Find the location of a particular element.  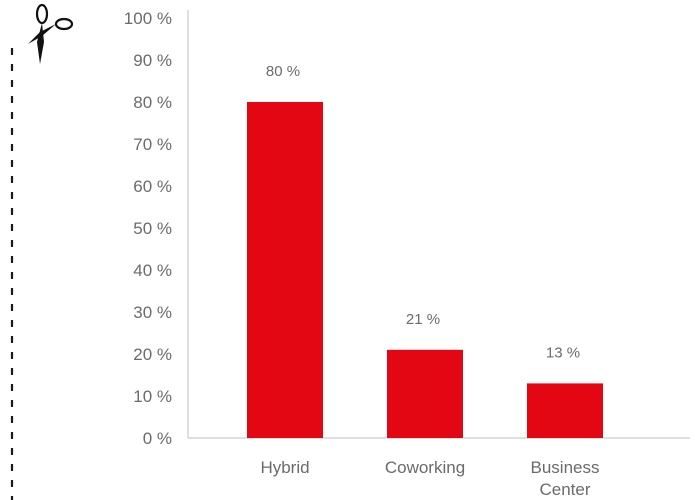

x-category-label: Coworking is located at coordinates (425, 467).